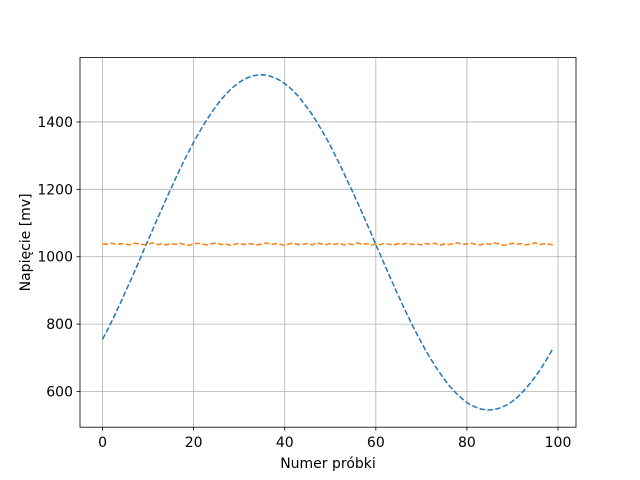 The width and height of the screenshot is (640, 480). I want to click on x-tick-label: 40, so click(285, 443).